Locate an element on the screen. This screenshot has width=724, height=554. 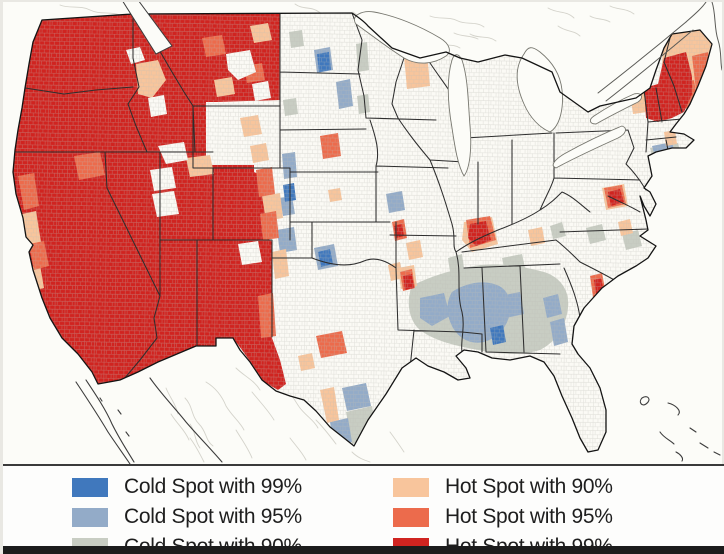
legend-item-hot-95: Hot Spot with 95% is located at coordinates (503, 517).